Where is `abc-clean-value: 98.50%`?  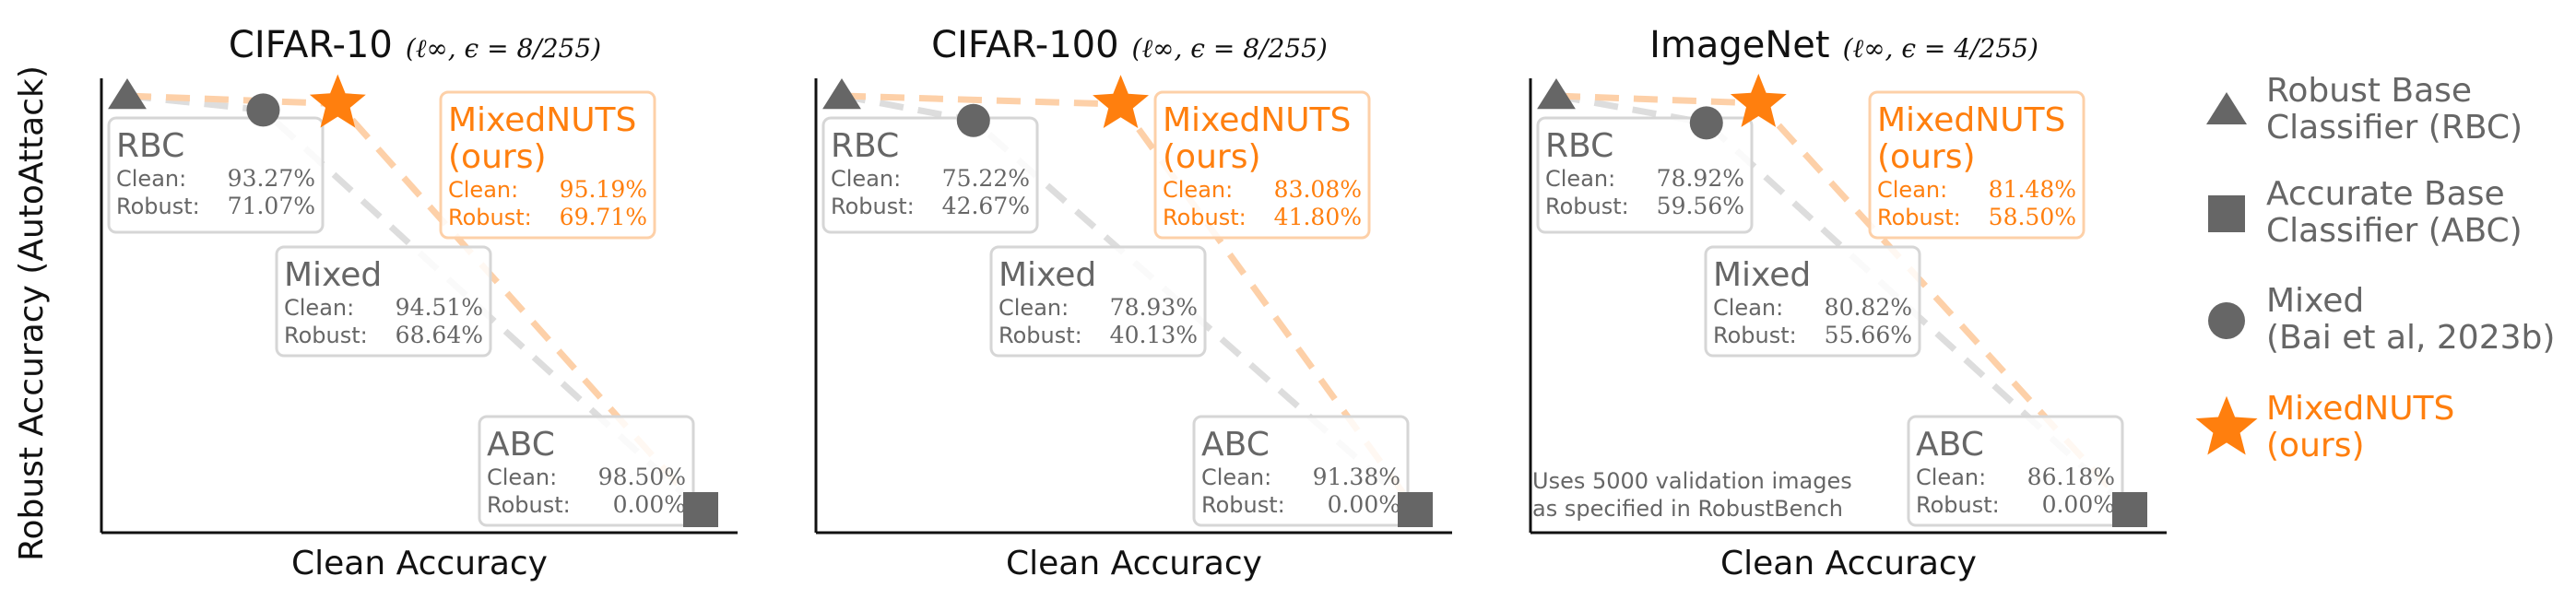 abc-clean-value: 98.50% is located at coordinates (642, 477).